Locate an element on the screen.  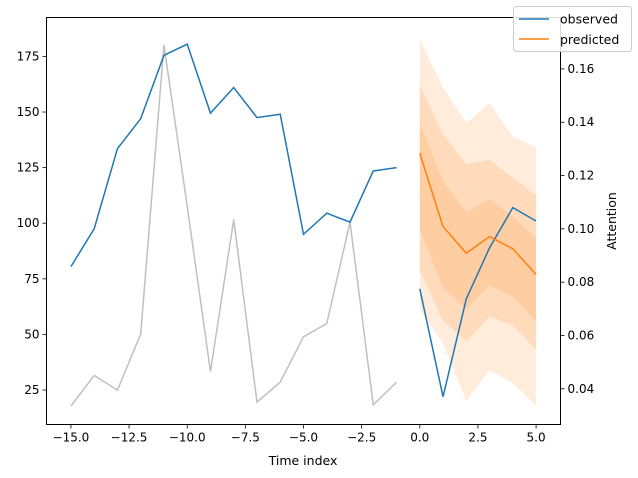
y-tick-label: 125 is located at coordinates (28, 168).